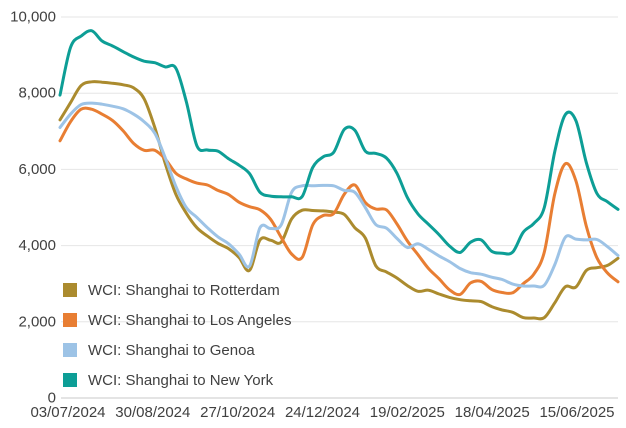 The image size is (626, 428). I want to click on x-tick-label: 15/06/2025, so click(576, 412).